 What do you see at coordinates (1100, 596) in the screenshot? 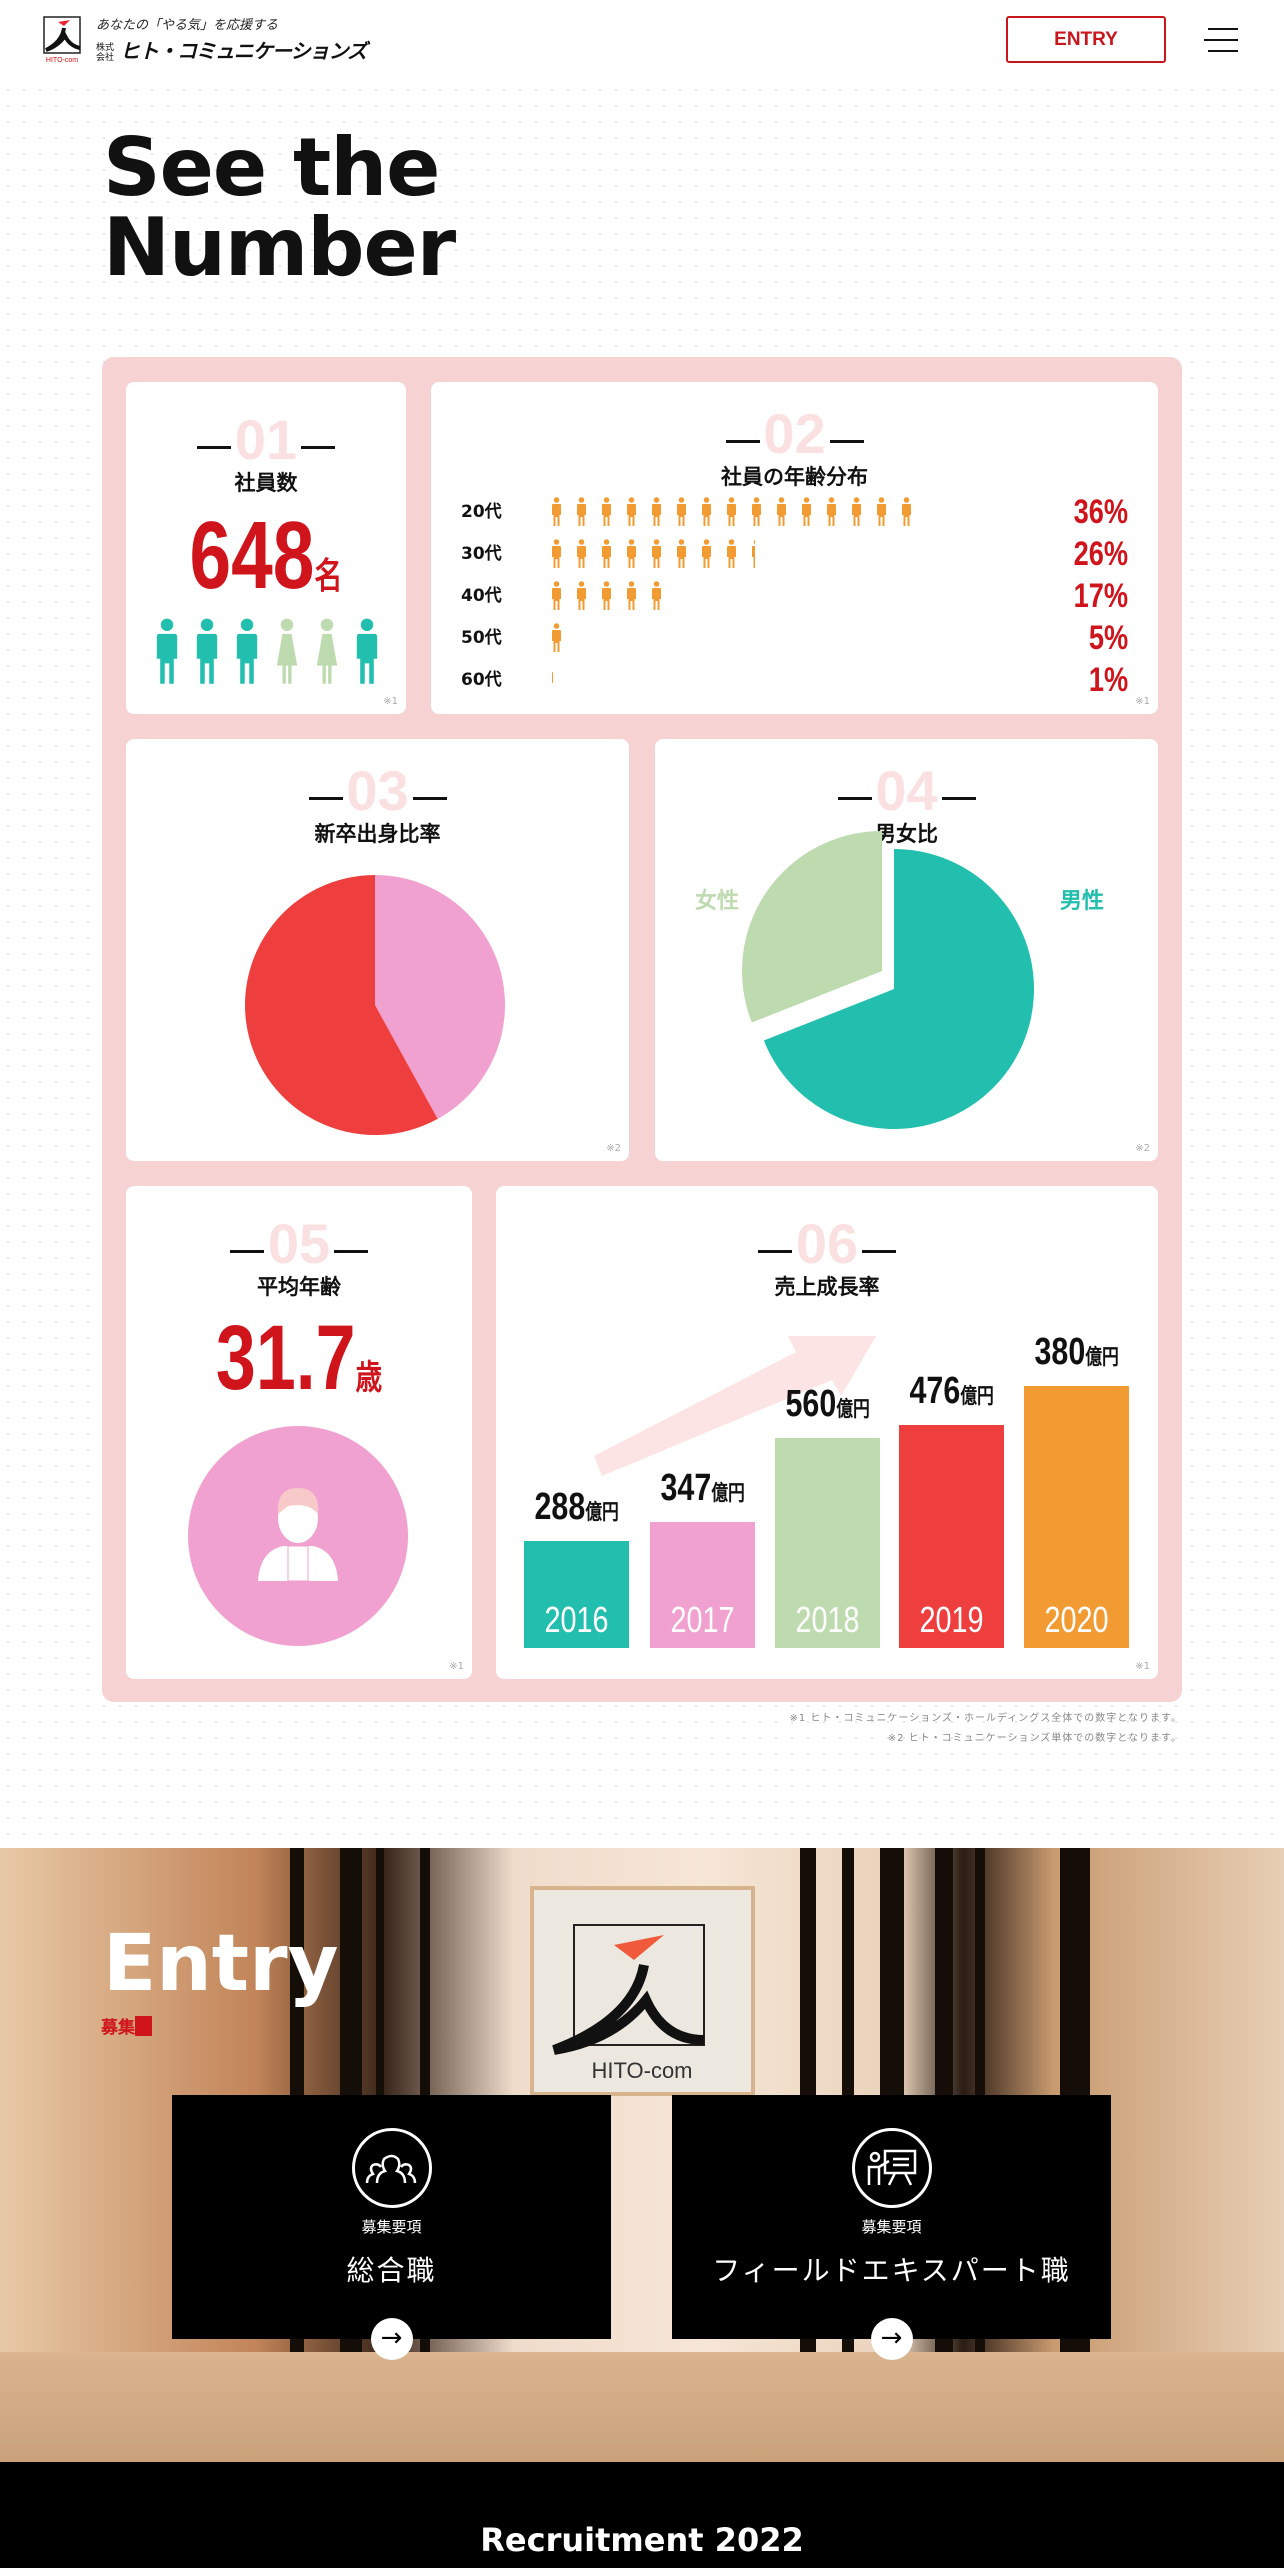
I see `age-percent: 17%` at bounding box center [1100, 596].